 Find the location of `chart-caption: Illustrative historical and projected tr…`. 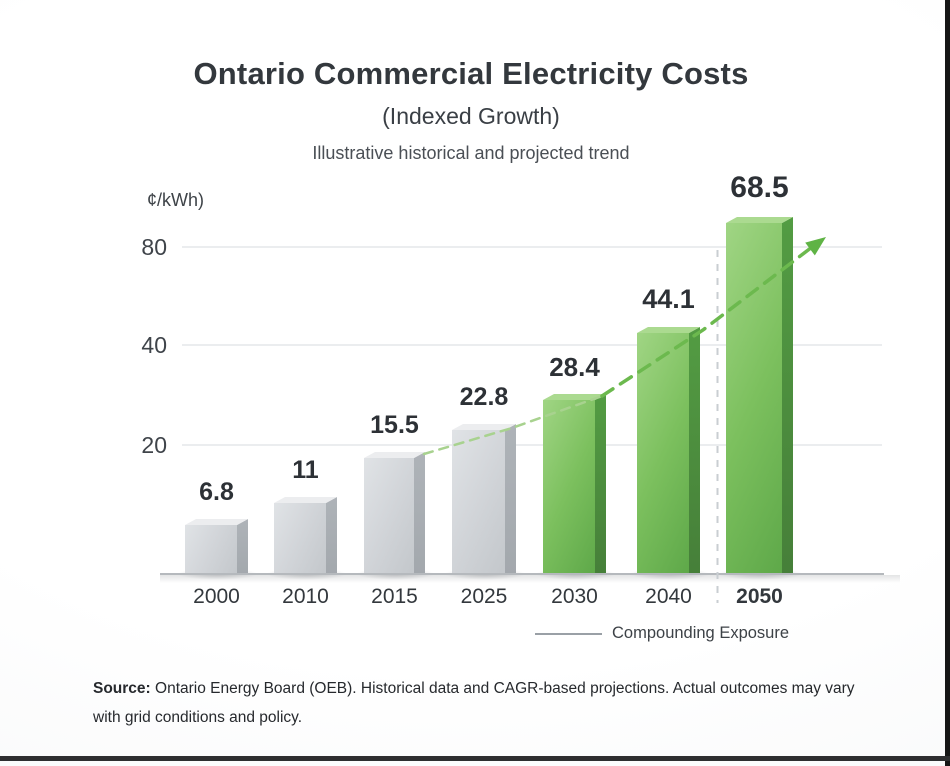

chart-caption: Illustrative historical and projected tr… is located at coordinates (471, 153).